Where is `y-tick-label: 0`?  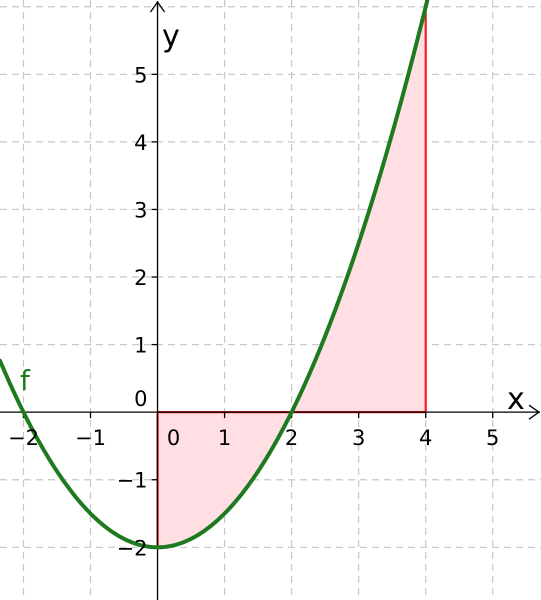 y-tick-label: 0 is located at coordinates (140, 399).